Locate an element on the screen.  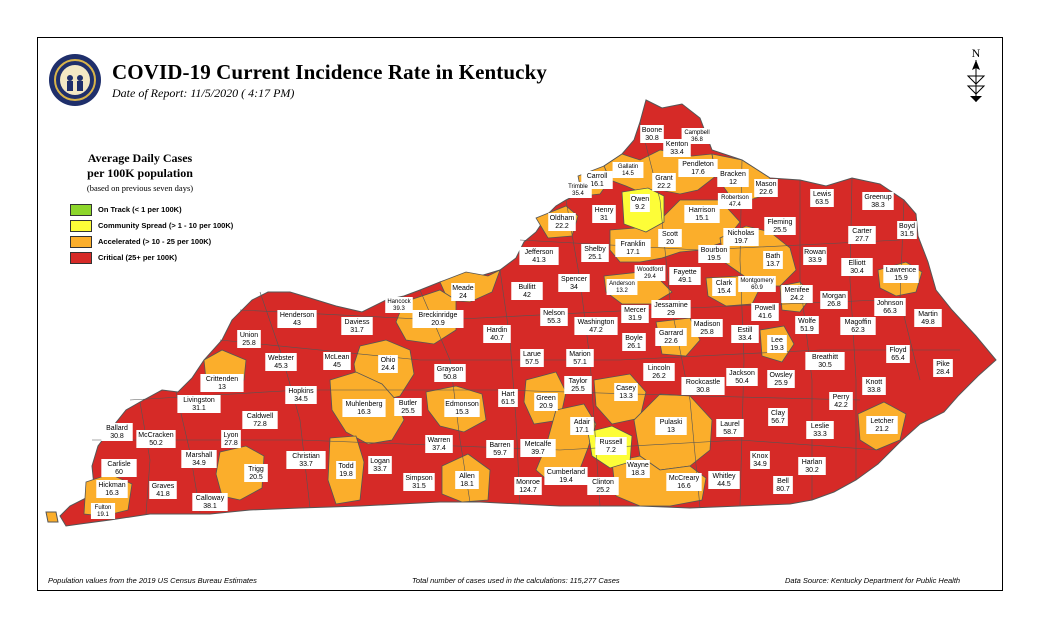
legend-label: Community Spread (> 1 - 10 per 100K) is located at coordinates (166, 225).